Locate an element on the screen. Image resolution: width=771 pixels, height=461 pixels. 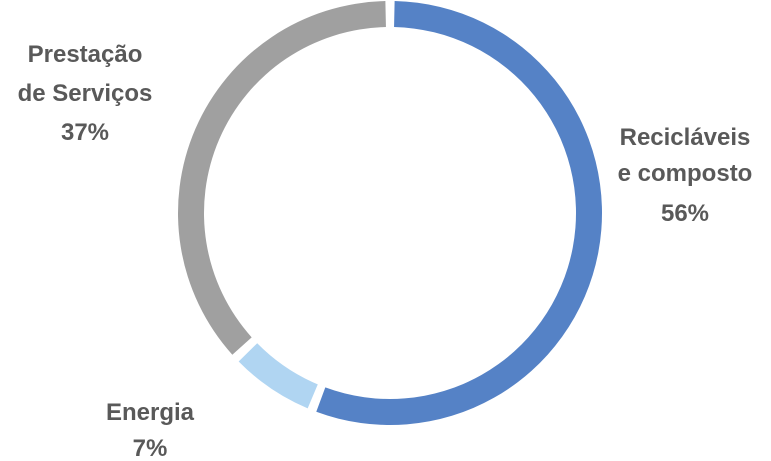
slice-label-recyclables-line1: Recicláveis is located at coordinates (685, 137).